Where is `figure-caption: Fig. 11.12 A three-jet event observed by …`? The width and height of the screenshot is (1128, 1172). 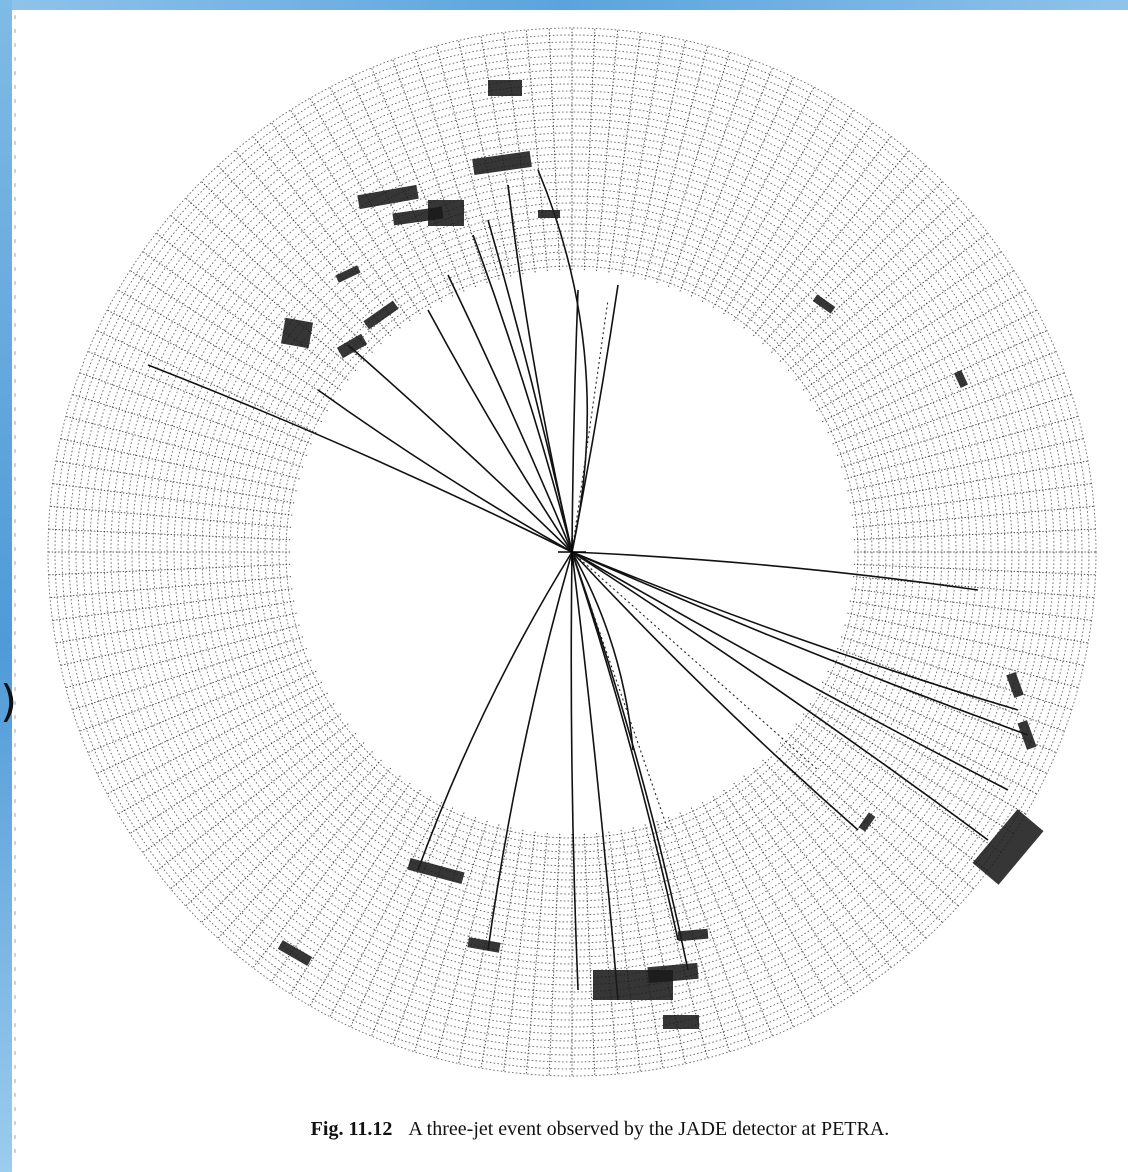 figure-caption: Fig. 11.12 A three-jet event observed by … is located at coordinates (600, 1129).